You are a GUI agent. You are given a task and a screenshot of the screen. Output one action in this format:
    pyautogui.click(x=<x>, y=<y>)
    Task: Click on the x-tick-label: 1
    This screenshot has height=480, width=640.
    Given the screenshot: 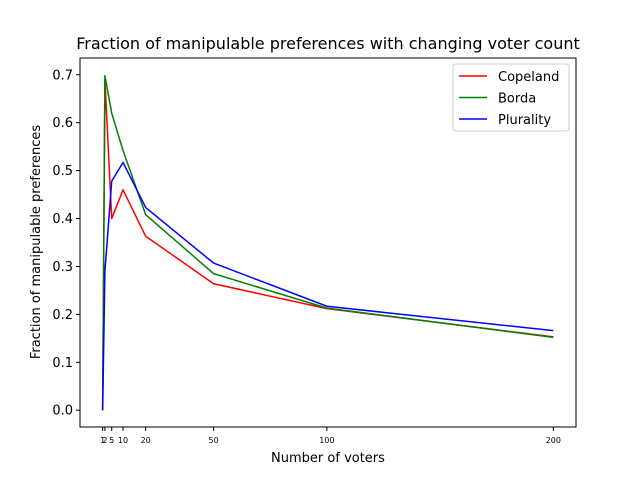 What is the action you would take?
    pyautogui.click(x=102, y=440)
    